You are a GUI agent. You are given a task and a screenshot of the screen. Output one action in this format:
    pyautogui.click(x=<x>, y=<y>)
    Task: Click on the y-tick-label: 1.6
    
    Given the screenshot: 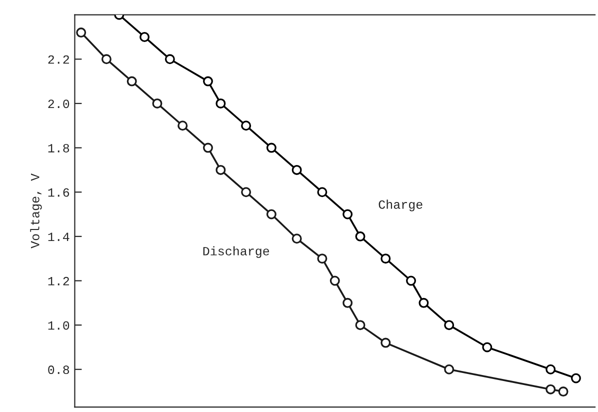 What is the action you would take?
    pyautogui.click(x=59, y=192)
    